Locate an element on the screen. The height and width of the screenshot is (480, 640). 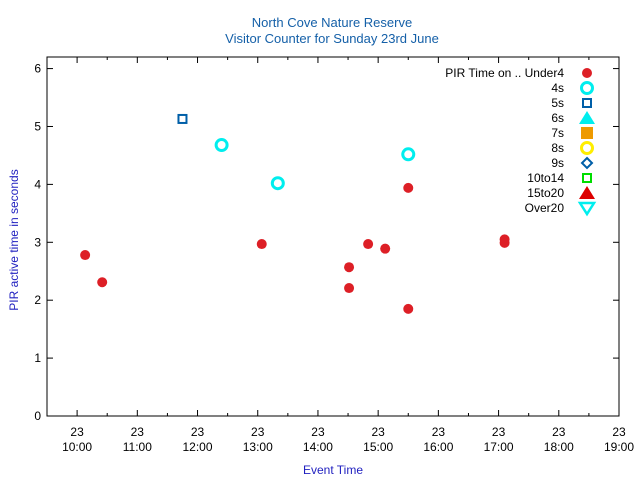
x-tick-time: 19:00 is located at coordinates (619, 447).